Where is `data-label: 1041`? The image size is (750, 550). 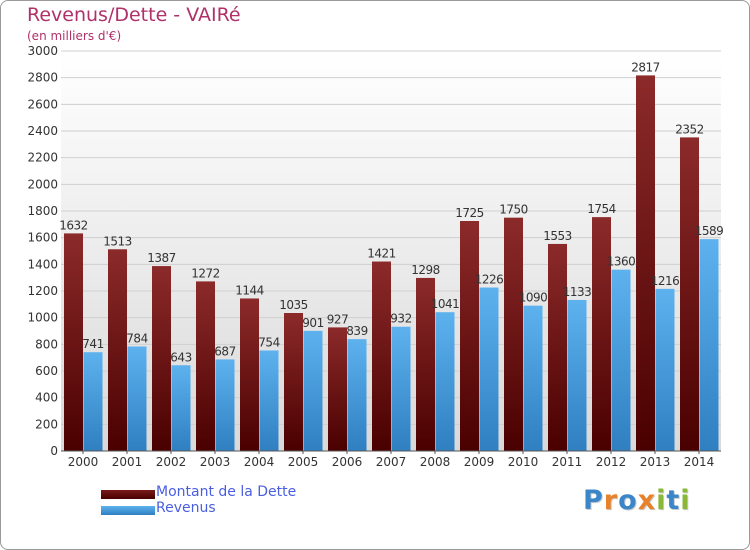
data-label: 1041 is located at coordinates (445, 304).